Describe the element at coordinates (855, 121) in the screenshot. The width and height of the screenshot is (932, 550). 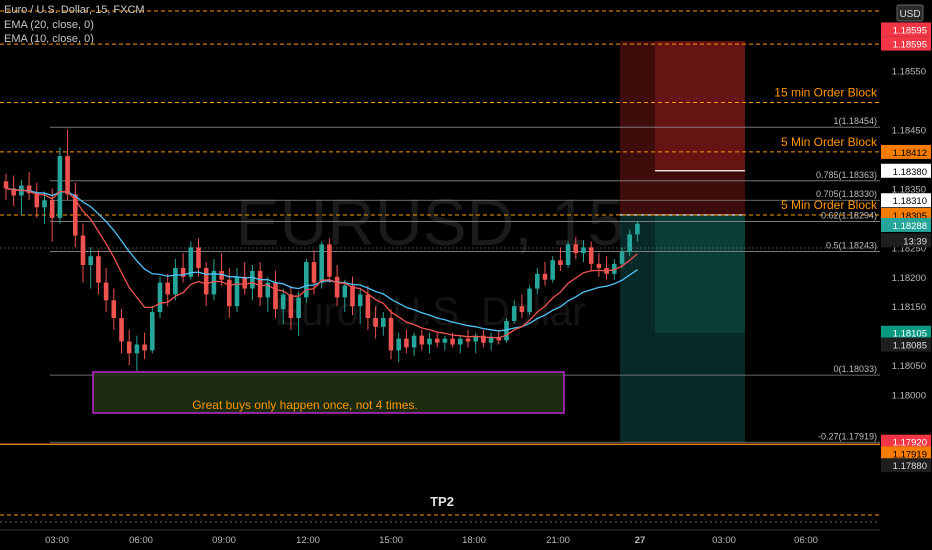
I see `fib-level-label: 1(1.18454)` at that location.